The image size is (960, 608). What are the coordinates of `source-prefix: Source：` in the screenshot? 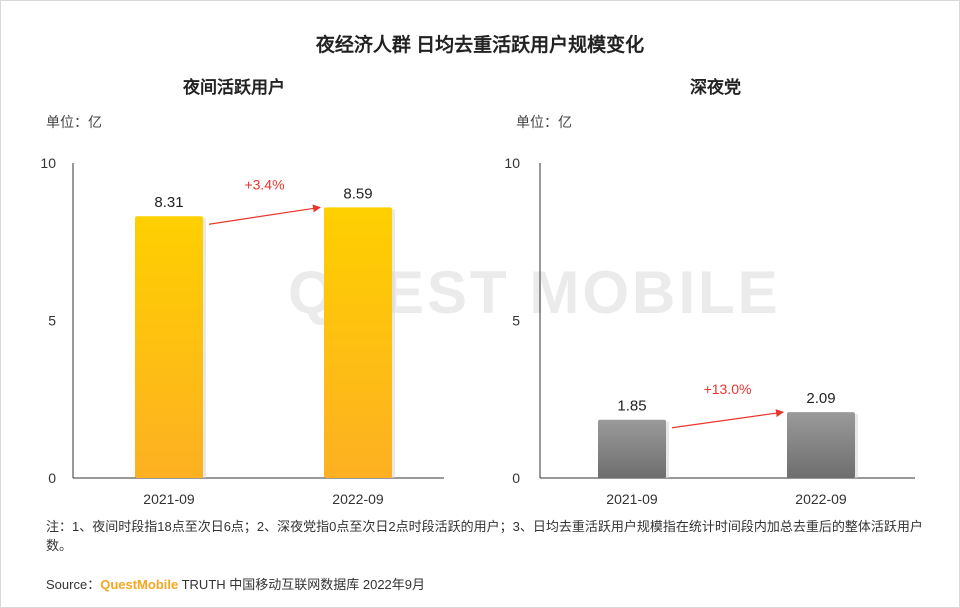 It's located at (73, 584).